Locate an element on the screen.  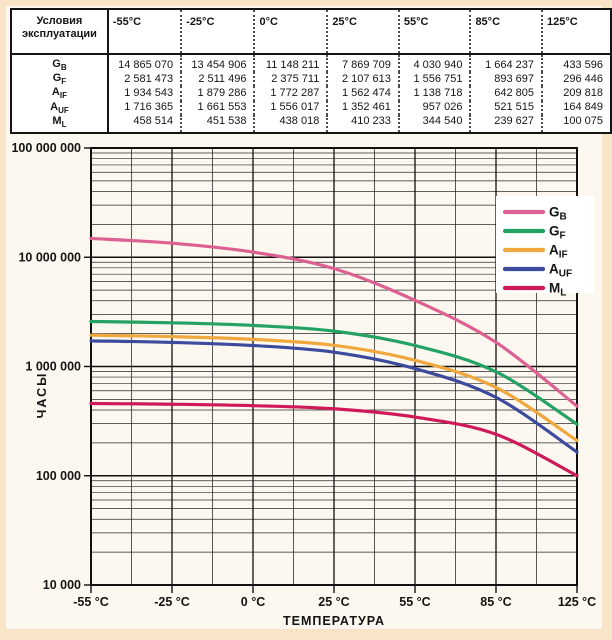
table-cell: 1 138 718 is located at coordinates (434, 93).